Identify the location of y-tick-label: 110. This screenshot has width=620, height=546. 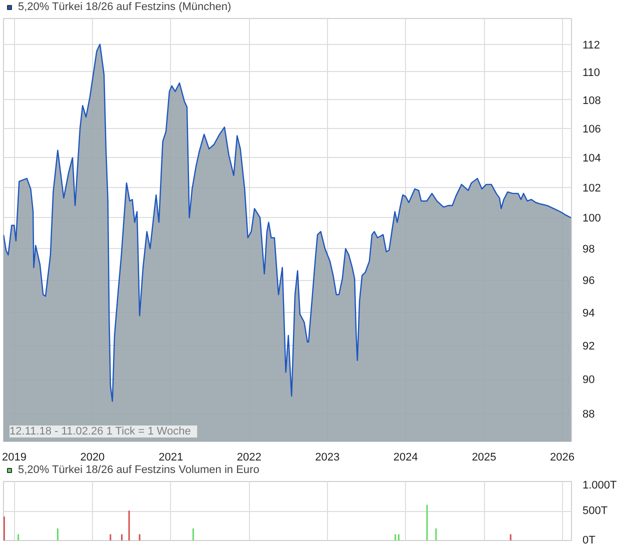
(591, 72).